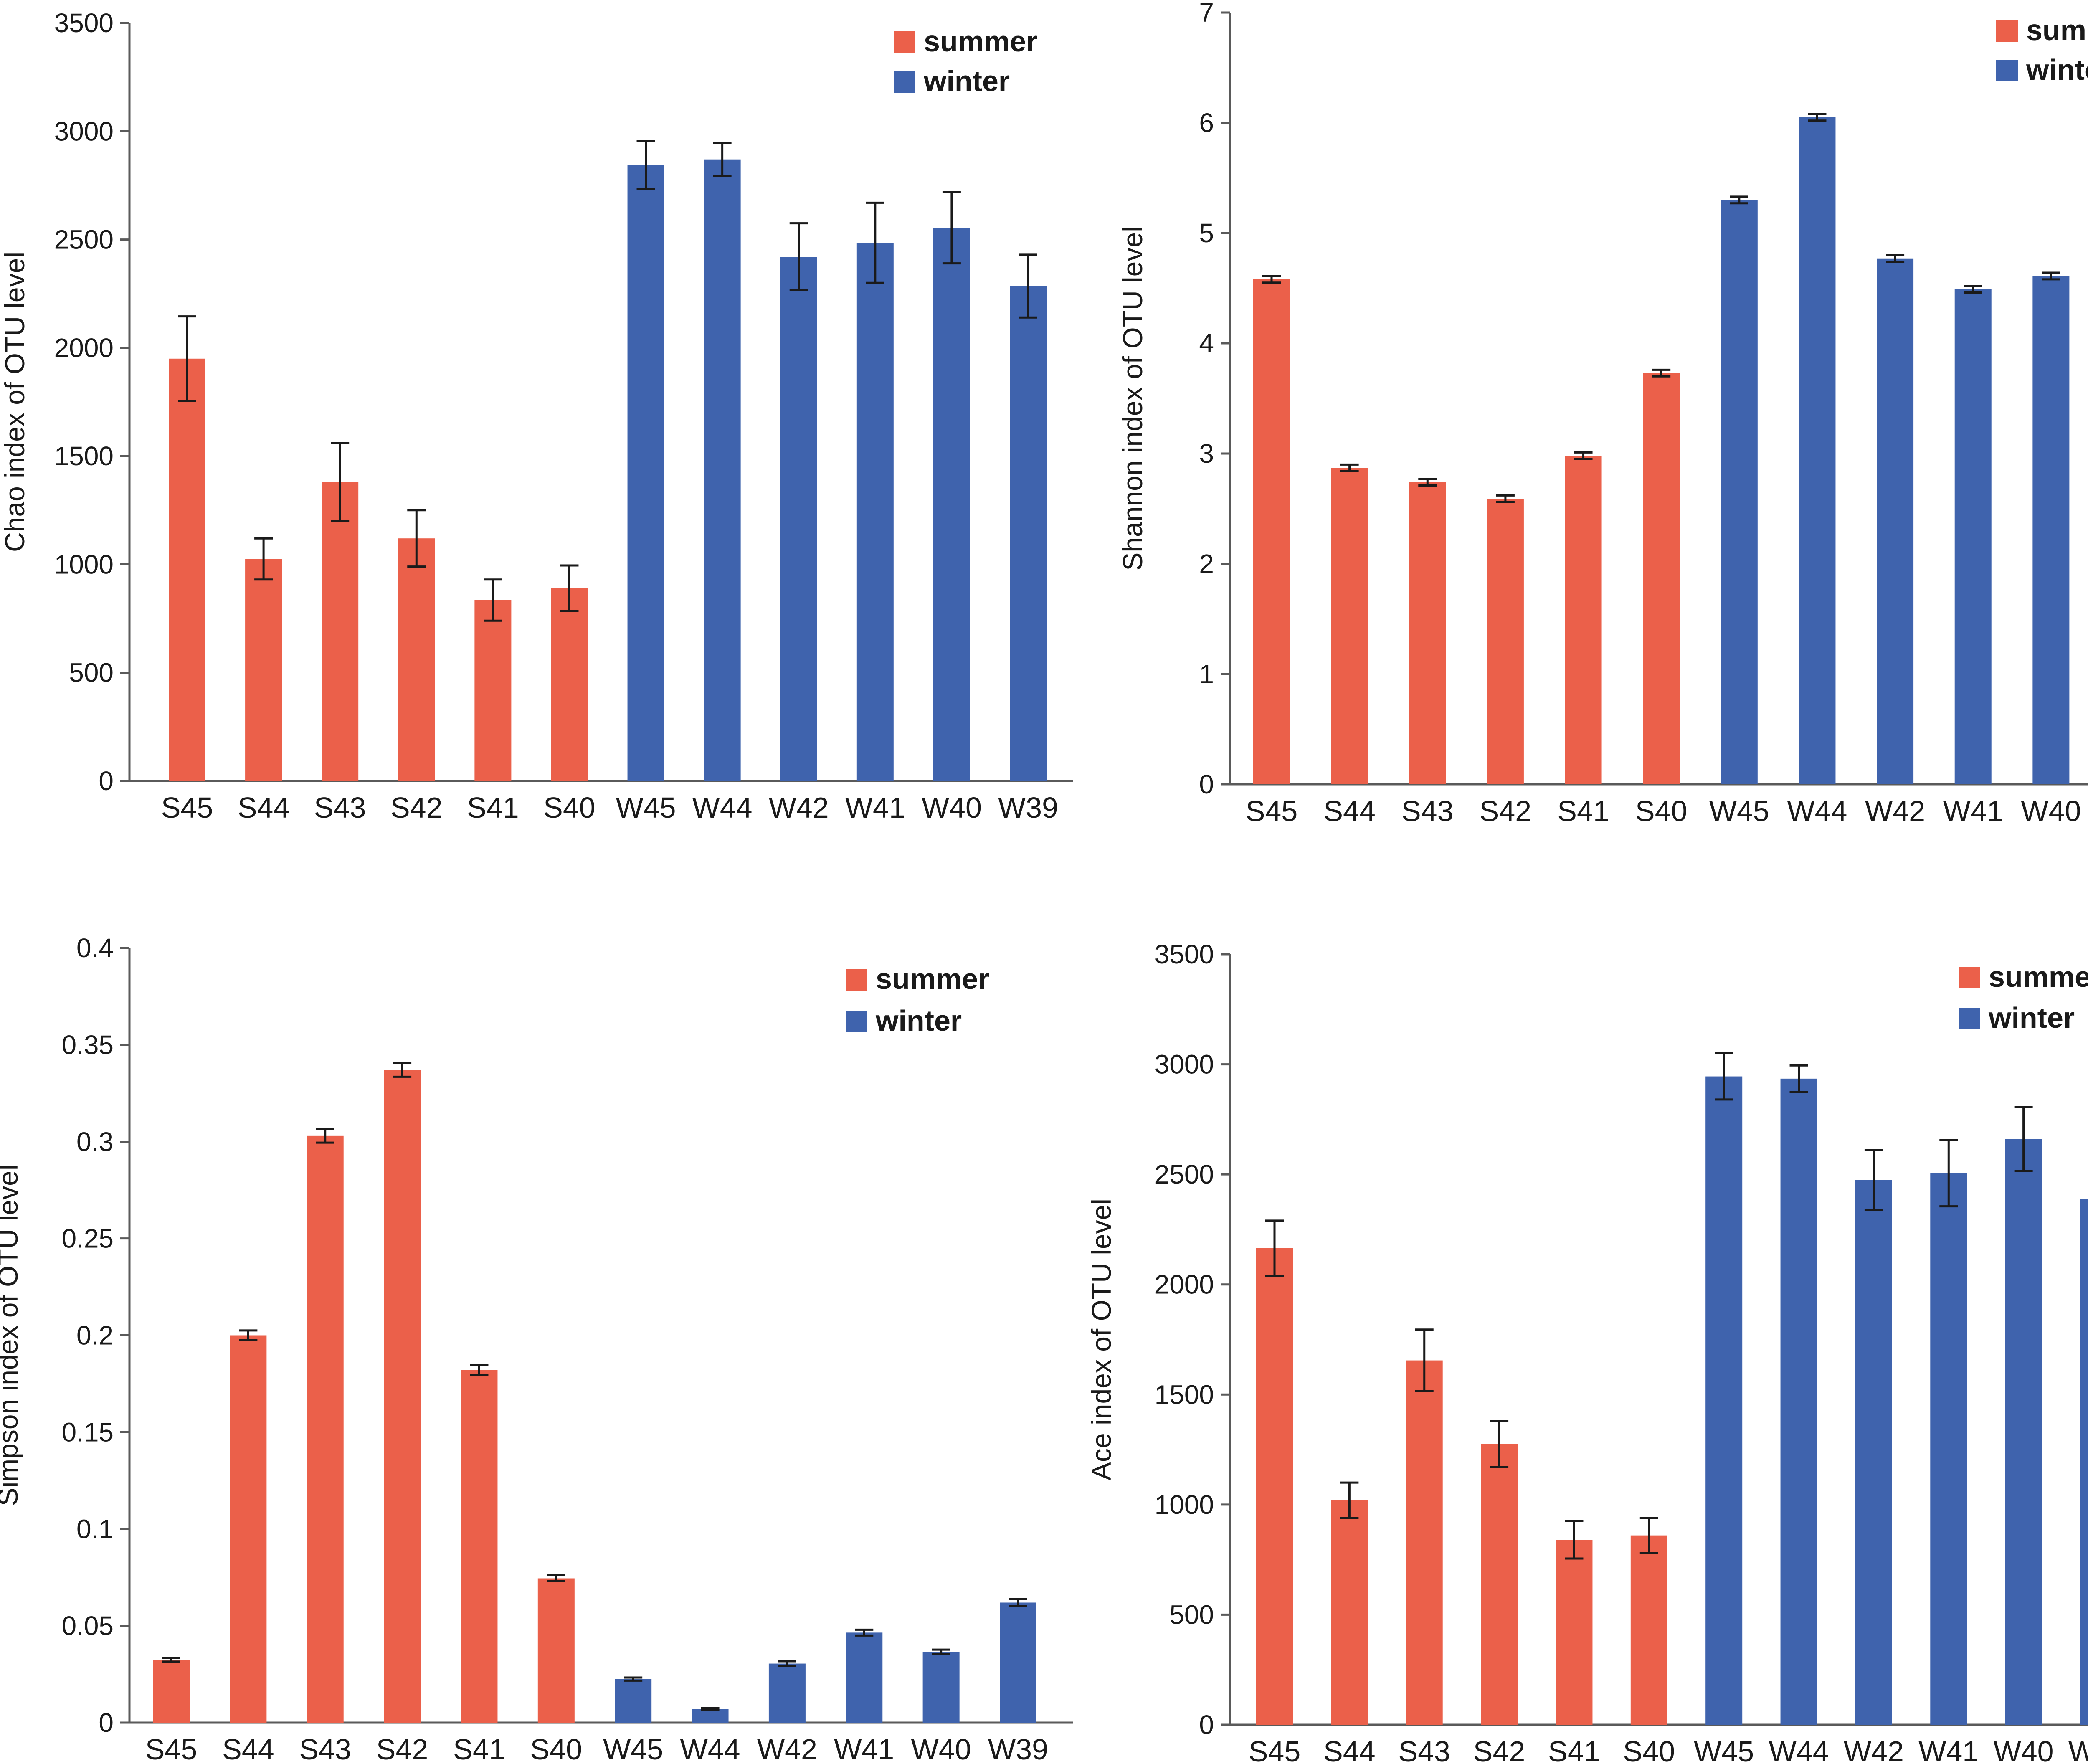  Describe the element at coordinates (84, 240) in the screenshot. I see `chao-y-tick-label: 2500` at that location.